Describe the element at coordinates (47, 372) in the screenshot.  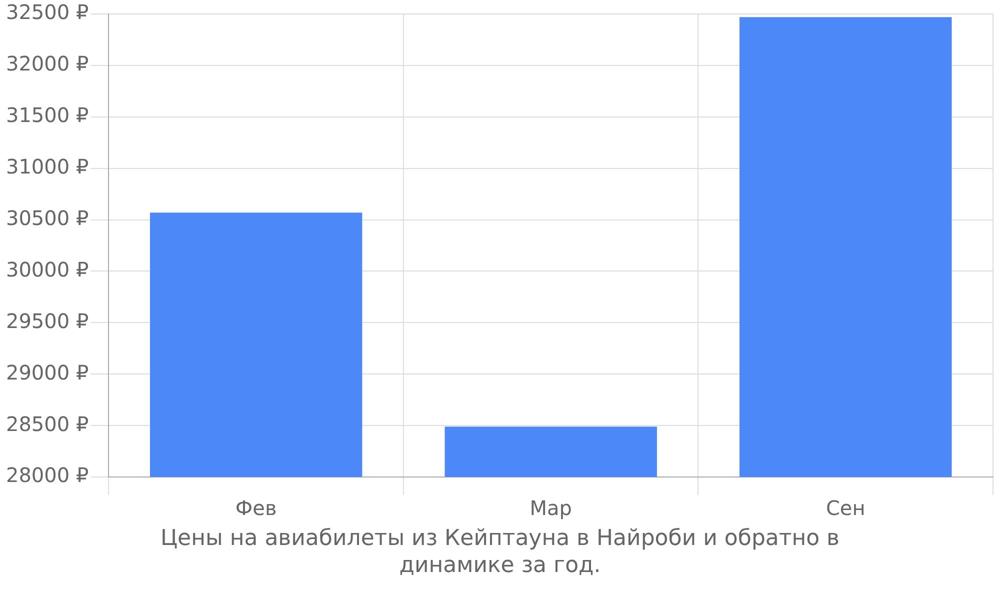
I see `y-tick-label: 29000 ₽` at that location.